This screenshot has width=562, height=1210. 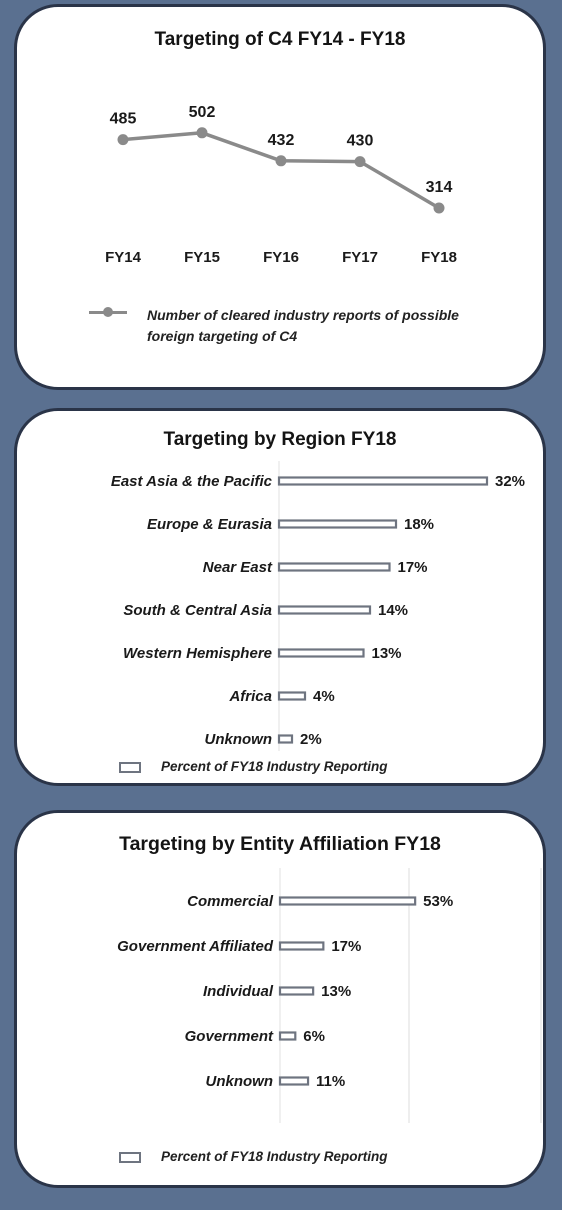 What do you see at coordinates (229, 1036) in the screenshot?
I see `bar-category-label: Government` at bounding box center [229, 1036].